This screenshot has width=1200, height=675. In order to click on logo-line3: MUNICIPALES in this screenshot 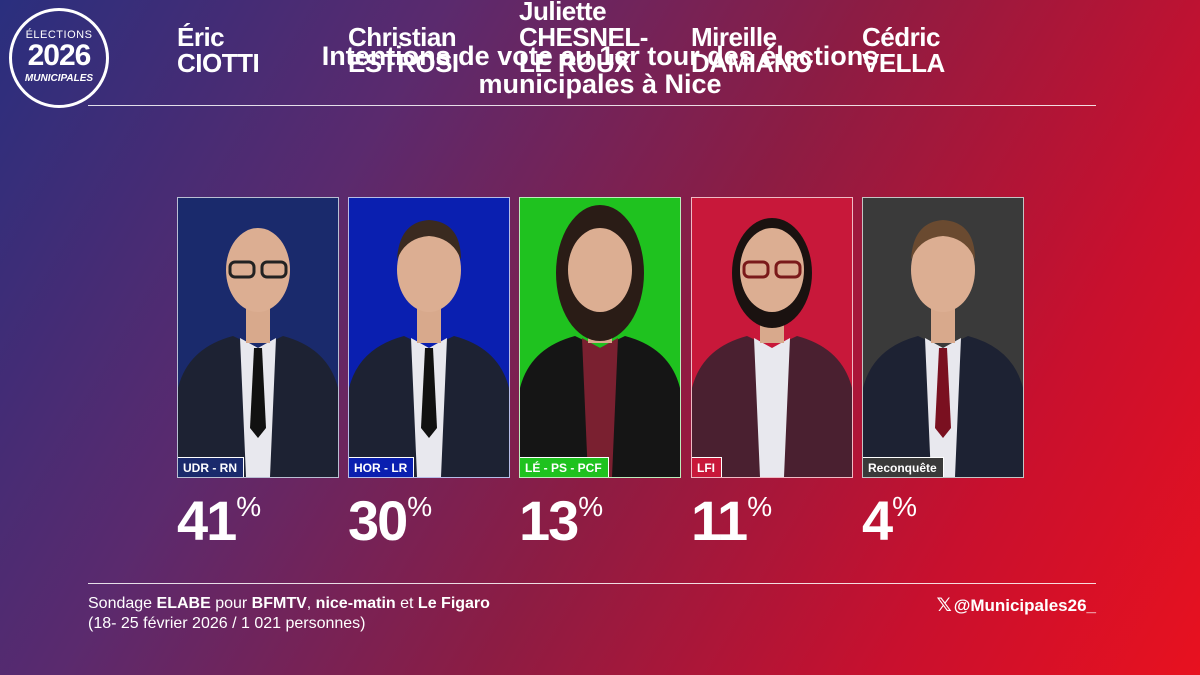, I will do `click(59, 78)`.